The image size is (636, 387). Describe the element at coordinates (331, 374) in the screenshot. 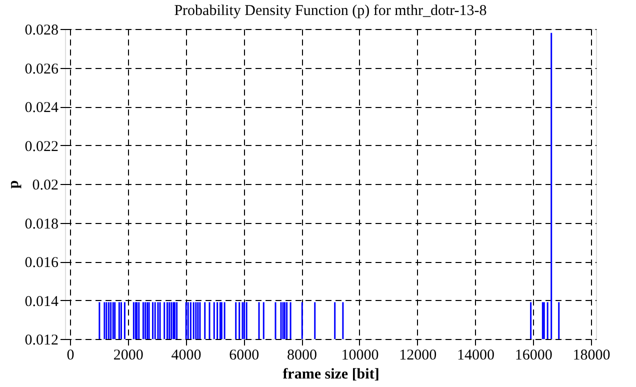

I see `x-axis-title: frame size [bit]` at that location.